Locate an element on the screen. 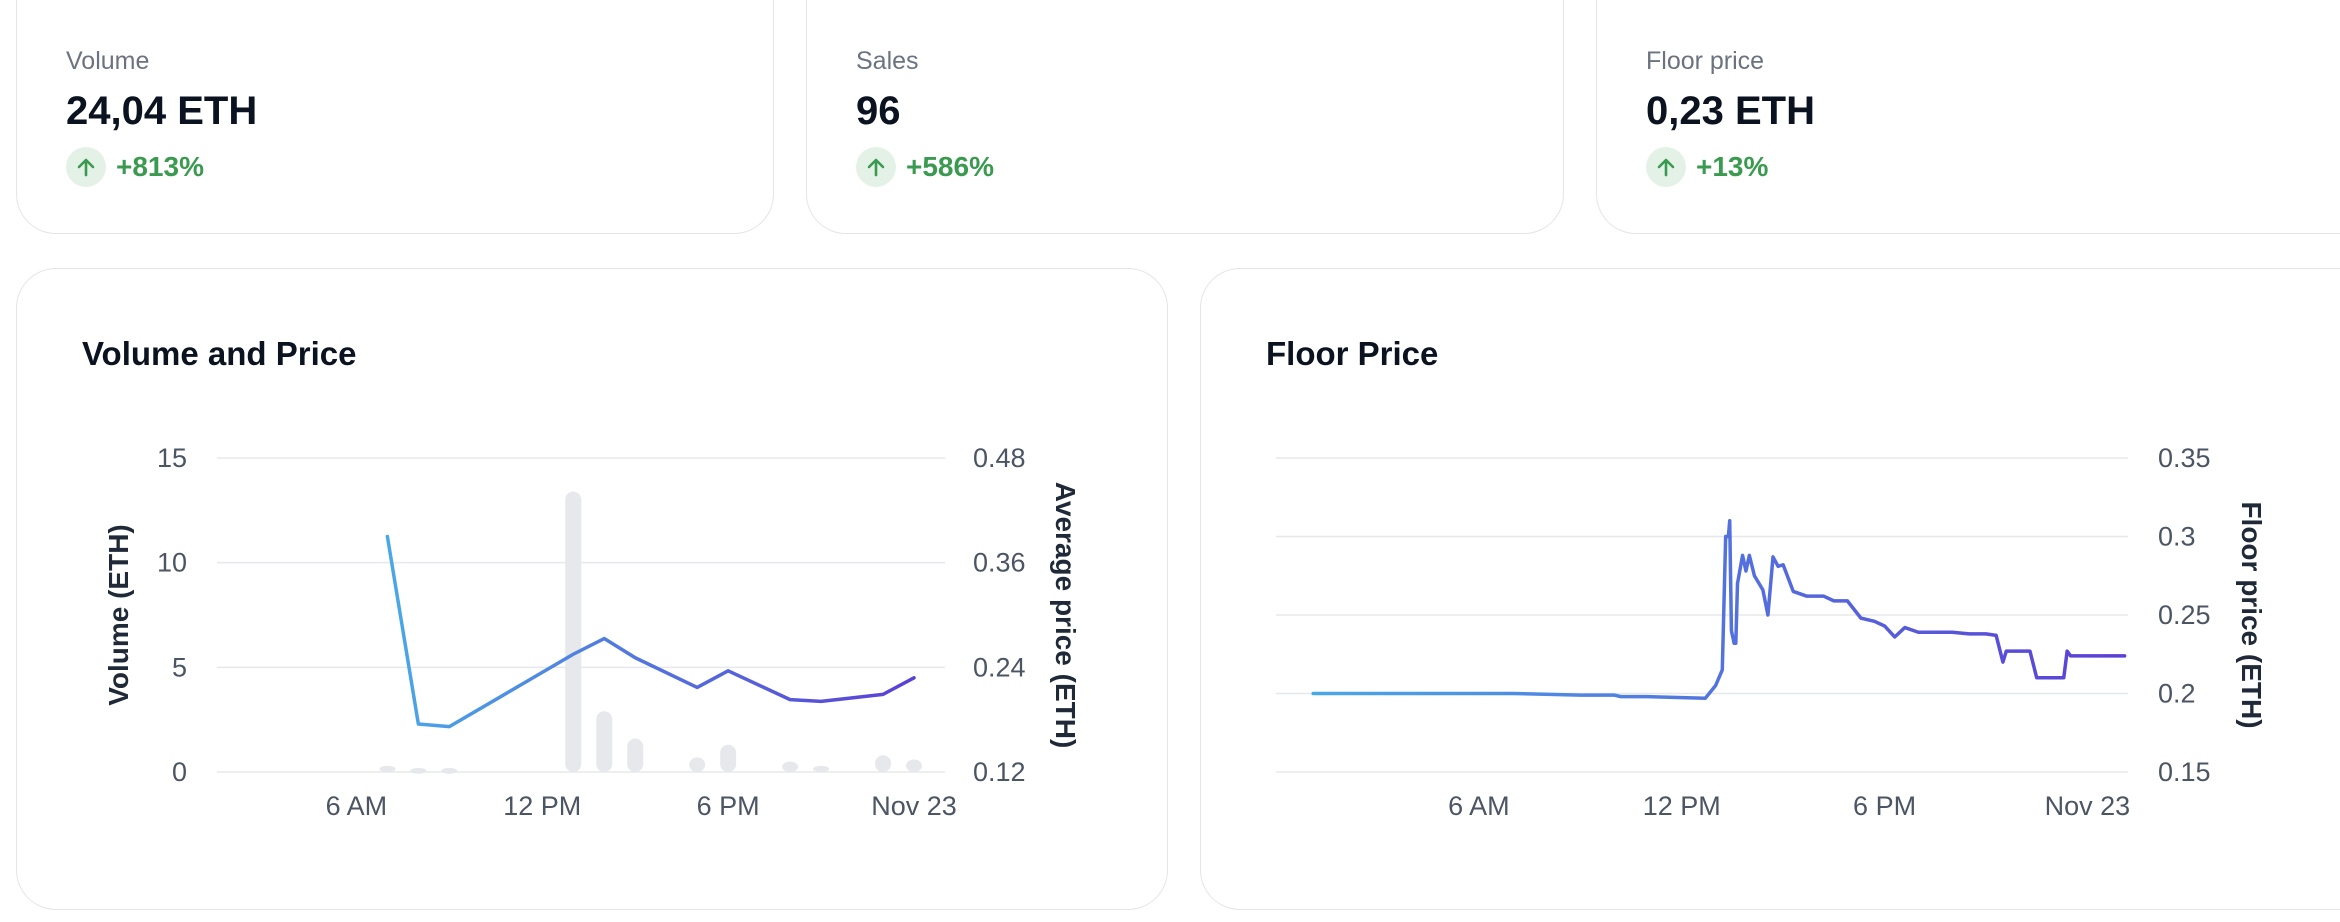 This screenshot has height=922, width=2340. change-percent: +13% is located at coordinates (1732, 166).